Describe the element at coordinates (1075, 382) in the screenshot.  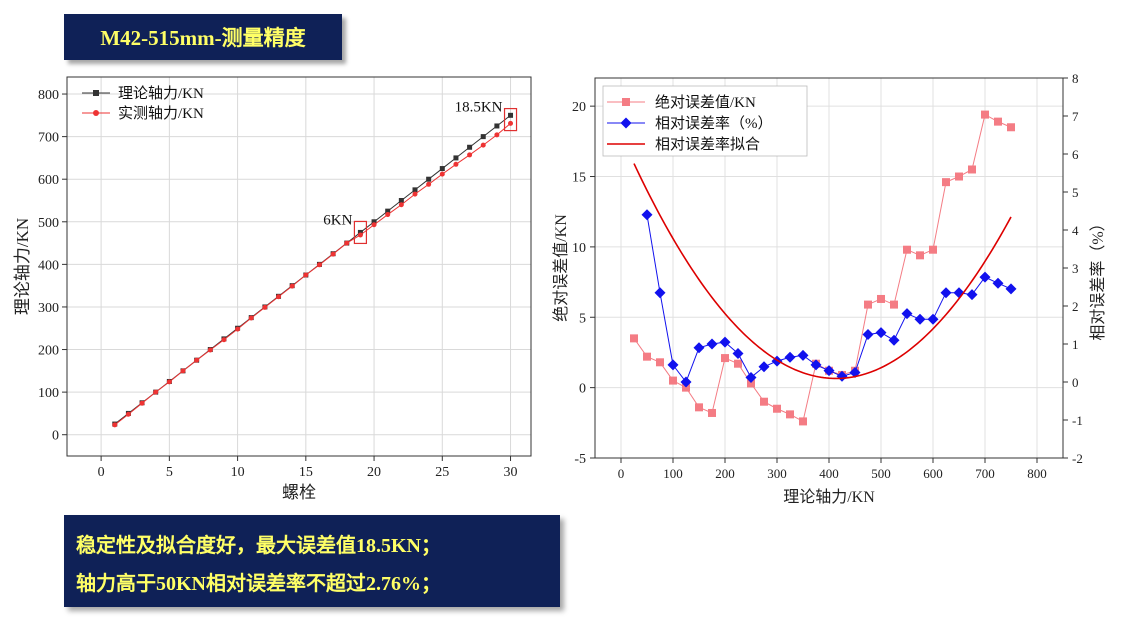
I see `y2-tick-label: 0` at that location.